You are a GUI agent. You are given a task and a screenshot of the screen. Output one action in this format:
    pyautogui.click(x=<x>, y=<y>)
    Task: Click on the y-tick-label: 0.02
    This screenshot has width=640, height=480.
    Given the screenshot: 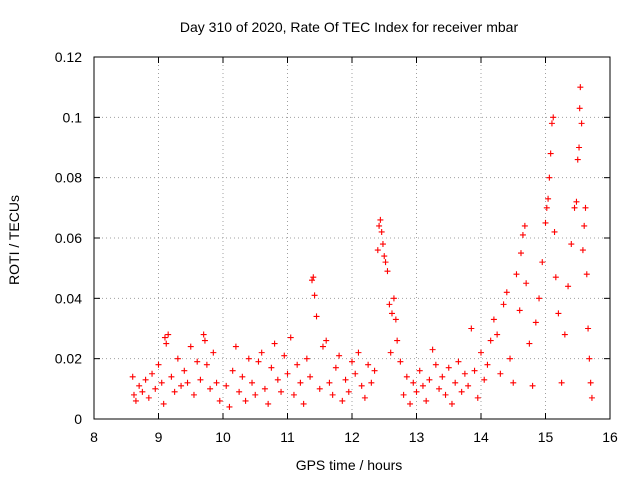 What is the action you would take?
    pyautogui.click(x=68, y=359)
    